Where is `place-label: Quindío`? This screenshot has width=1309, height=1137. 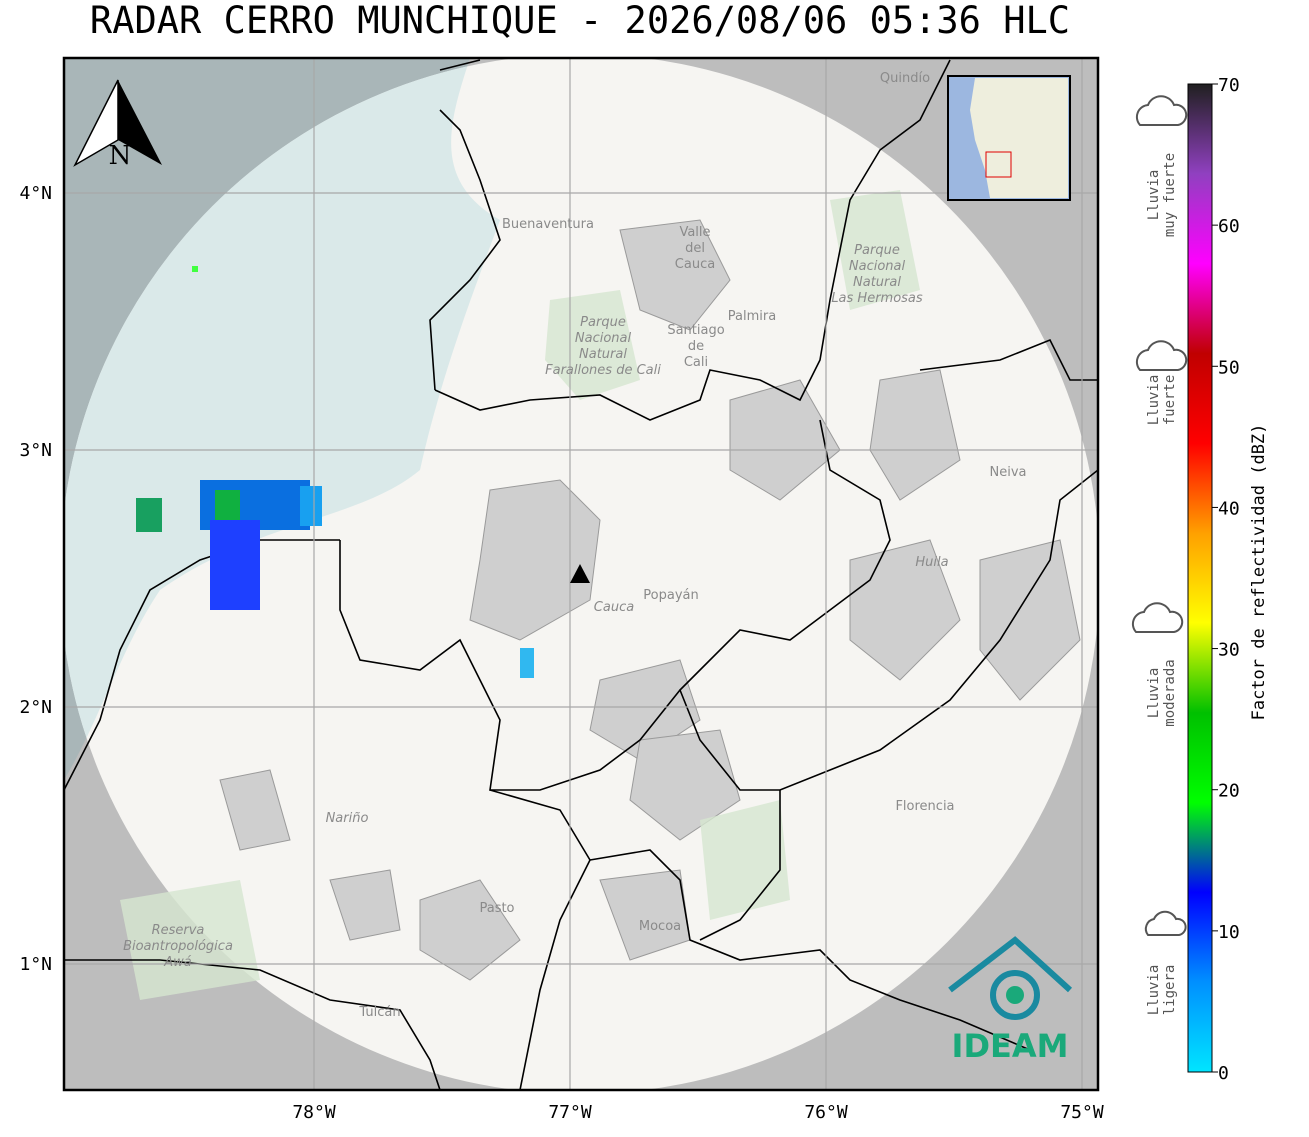 place-label: Quindío is located at coordinates (905, 78).